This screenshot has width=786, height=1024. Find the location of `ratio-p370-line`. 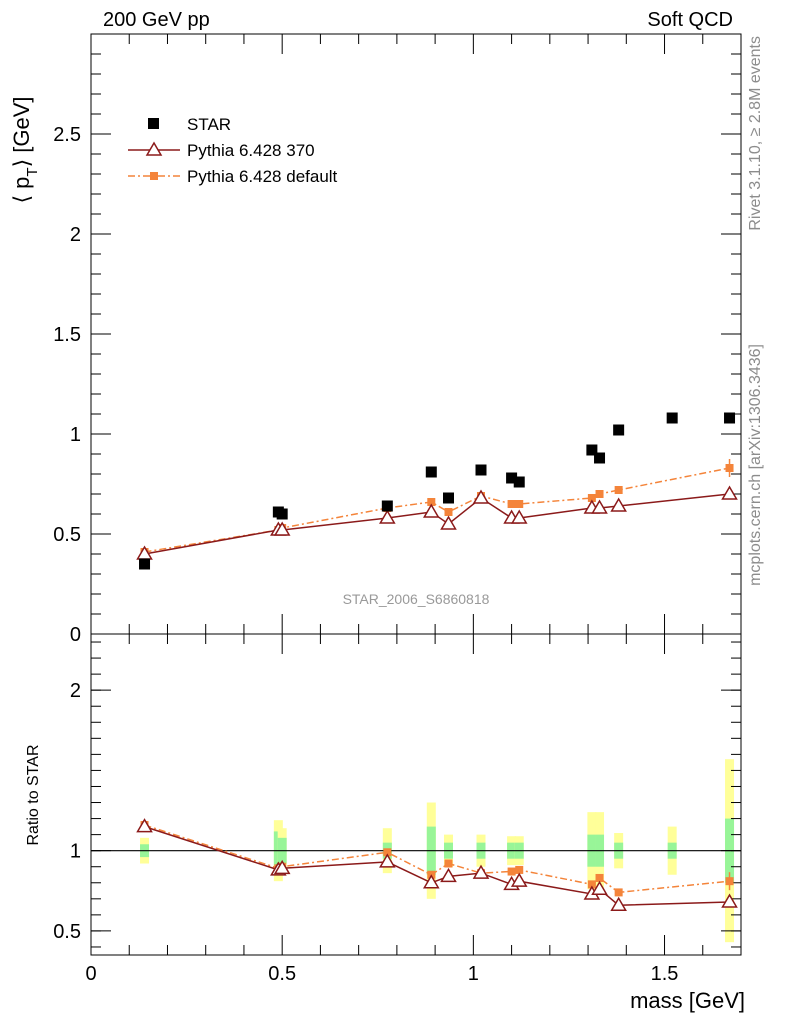

ratio-p370-line is located at coordinates (437, 865).